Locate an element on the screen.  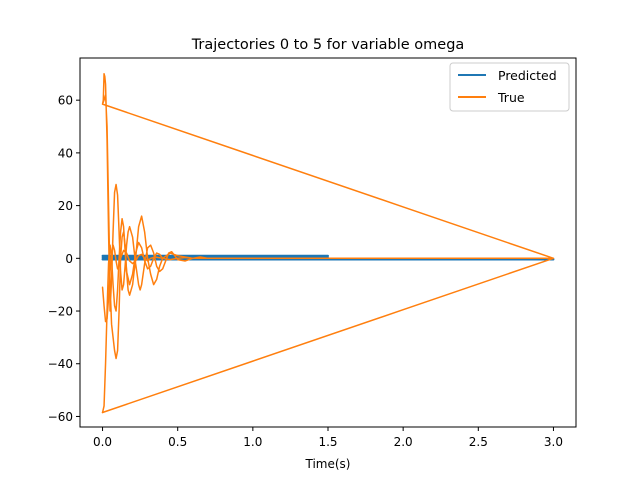
y-tick-label: 60 is located at coordinates (65, 101).